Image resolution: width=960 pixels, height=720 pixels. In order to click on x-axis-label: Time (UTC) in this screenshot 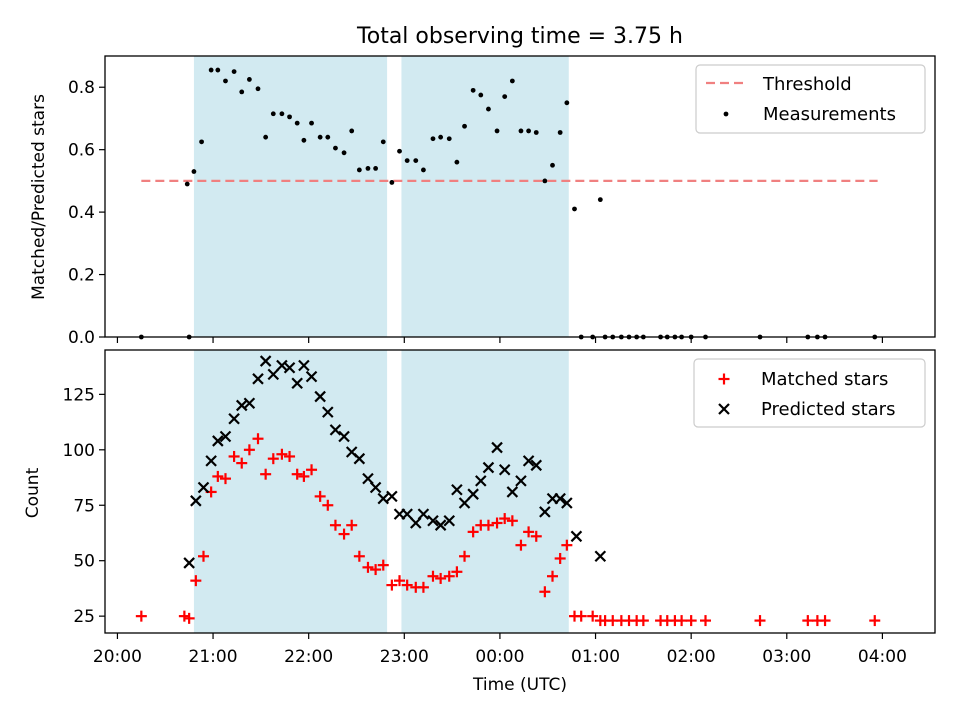, I will do `click(519, 685)`.